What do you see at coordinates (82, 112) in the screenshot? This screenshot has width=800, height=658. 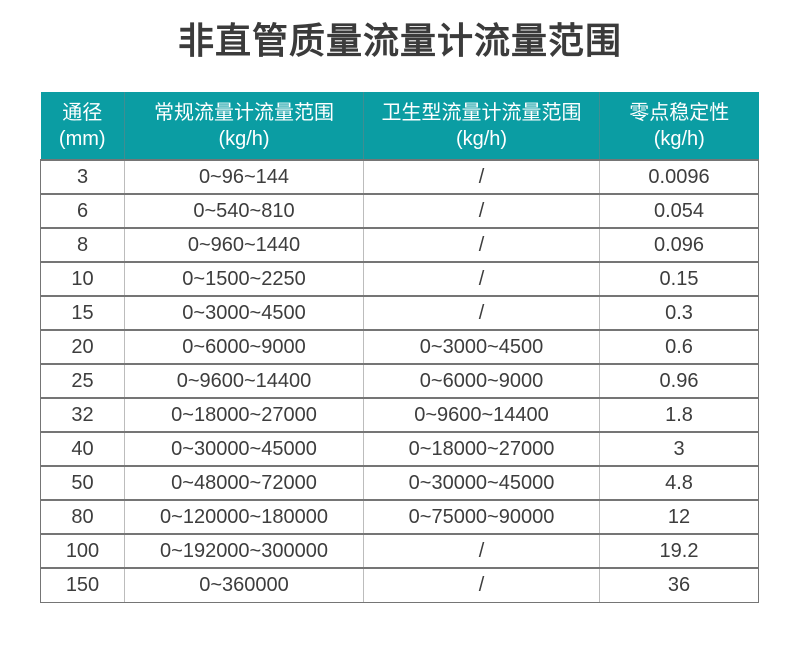 I see `header-label: 通径` at bounding box center [82, 112].